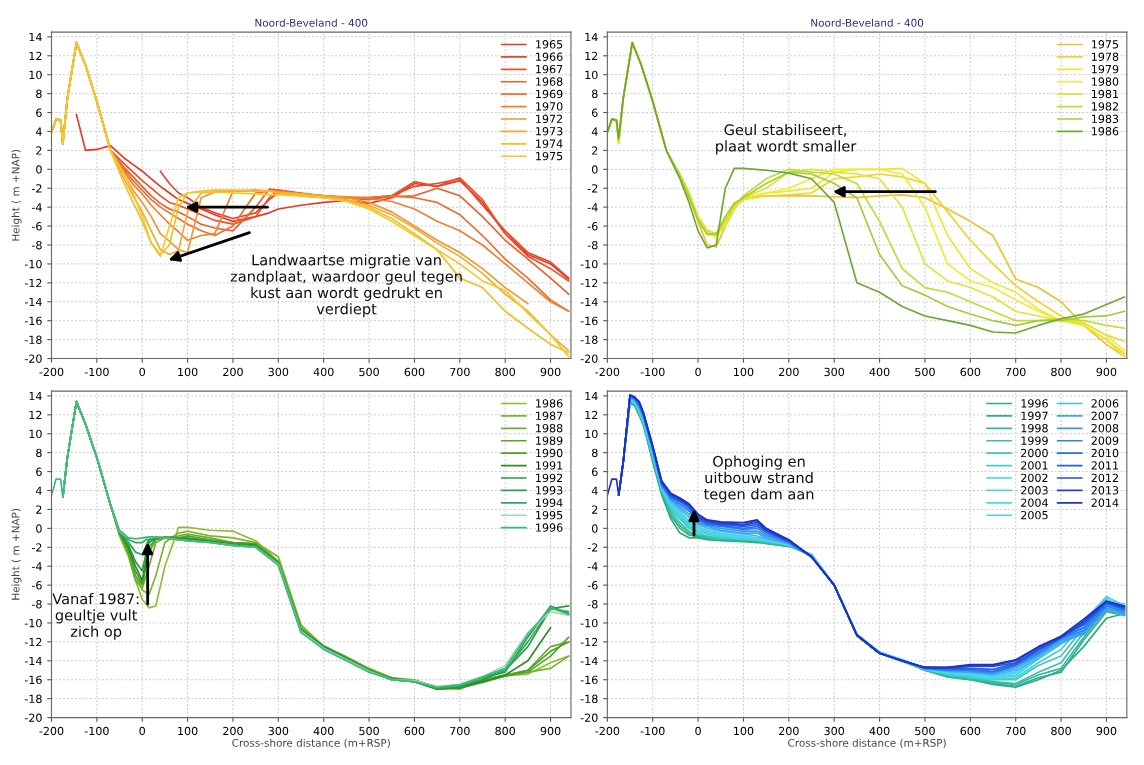 This screenshot has width=1144, height=765. What do you see at coordinates (1105, 502) in the screenshot?
I see `legend-label: 2014` at bounding box center [1105, 502].